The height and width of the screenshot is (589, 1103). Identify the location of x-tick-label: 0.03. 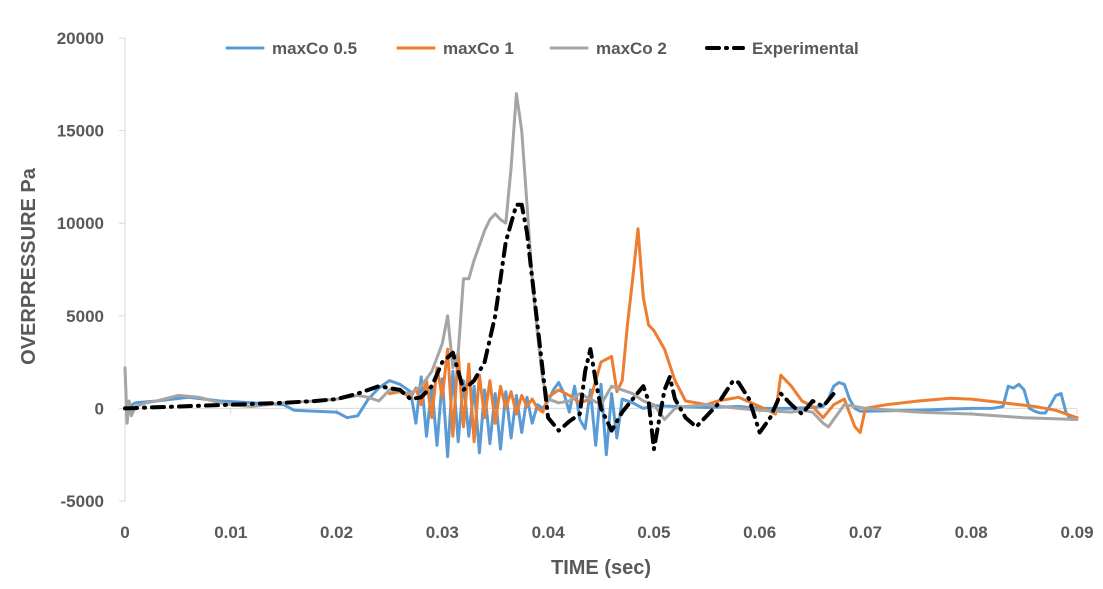
(442, 532).